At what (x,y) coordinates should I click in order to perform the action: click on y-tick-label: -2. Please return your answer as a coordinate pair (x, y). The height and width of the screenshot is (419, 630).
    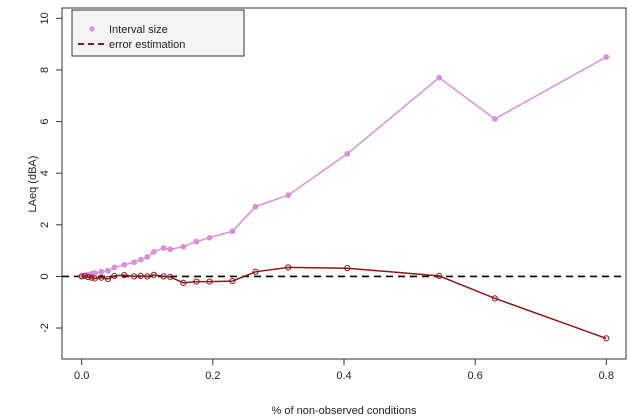
    Looking at the image, I should click on (45, 328).